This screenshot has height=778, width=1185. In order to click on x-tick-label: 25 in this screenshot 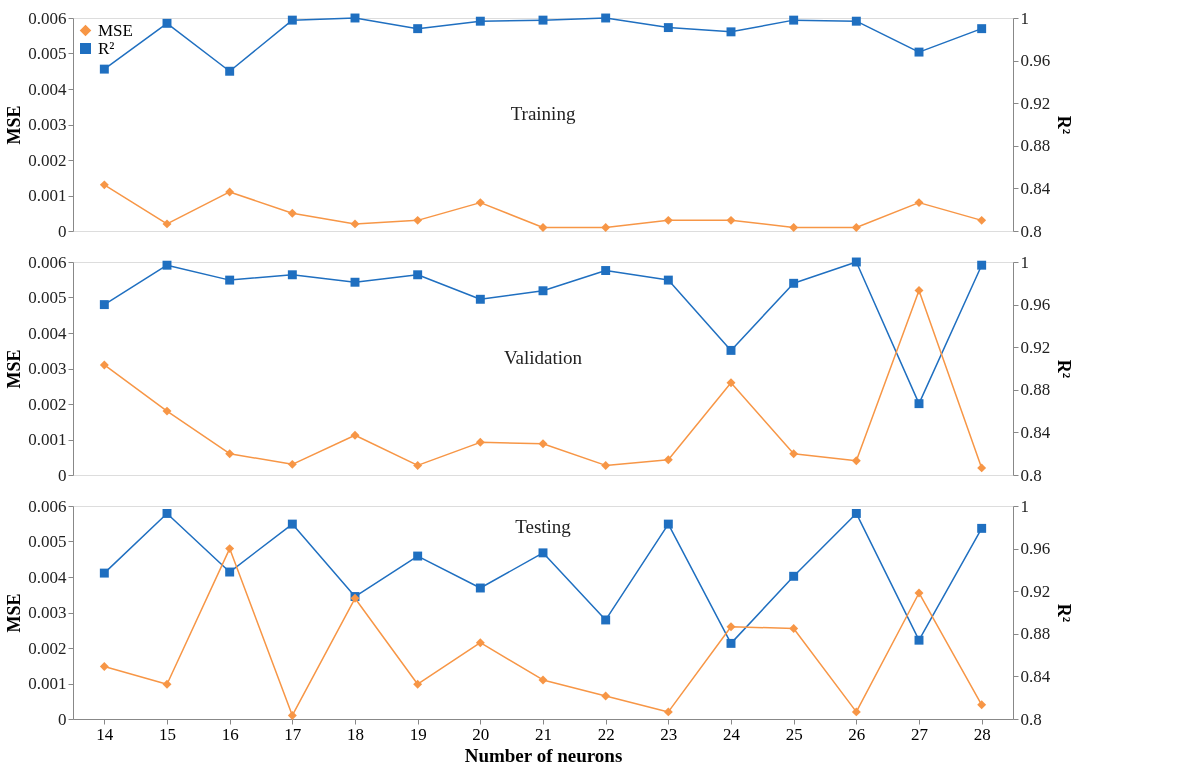, I will do `click(794, 734)`.